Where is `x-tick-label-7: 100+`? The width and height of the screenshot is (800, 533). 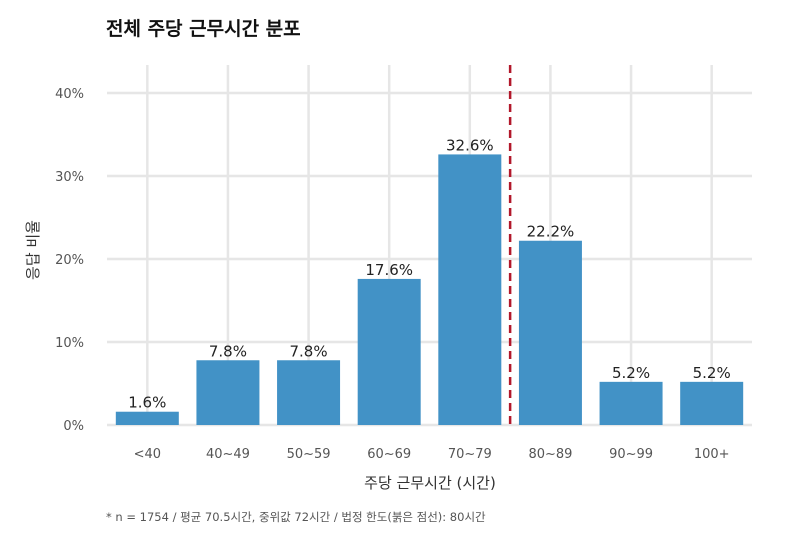
x-tick-label-7: 100+ is located at coordinates (712, 454).